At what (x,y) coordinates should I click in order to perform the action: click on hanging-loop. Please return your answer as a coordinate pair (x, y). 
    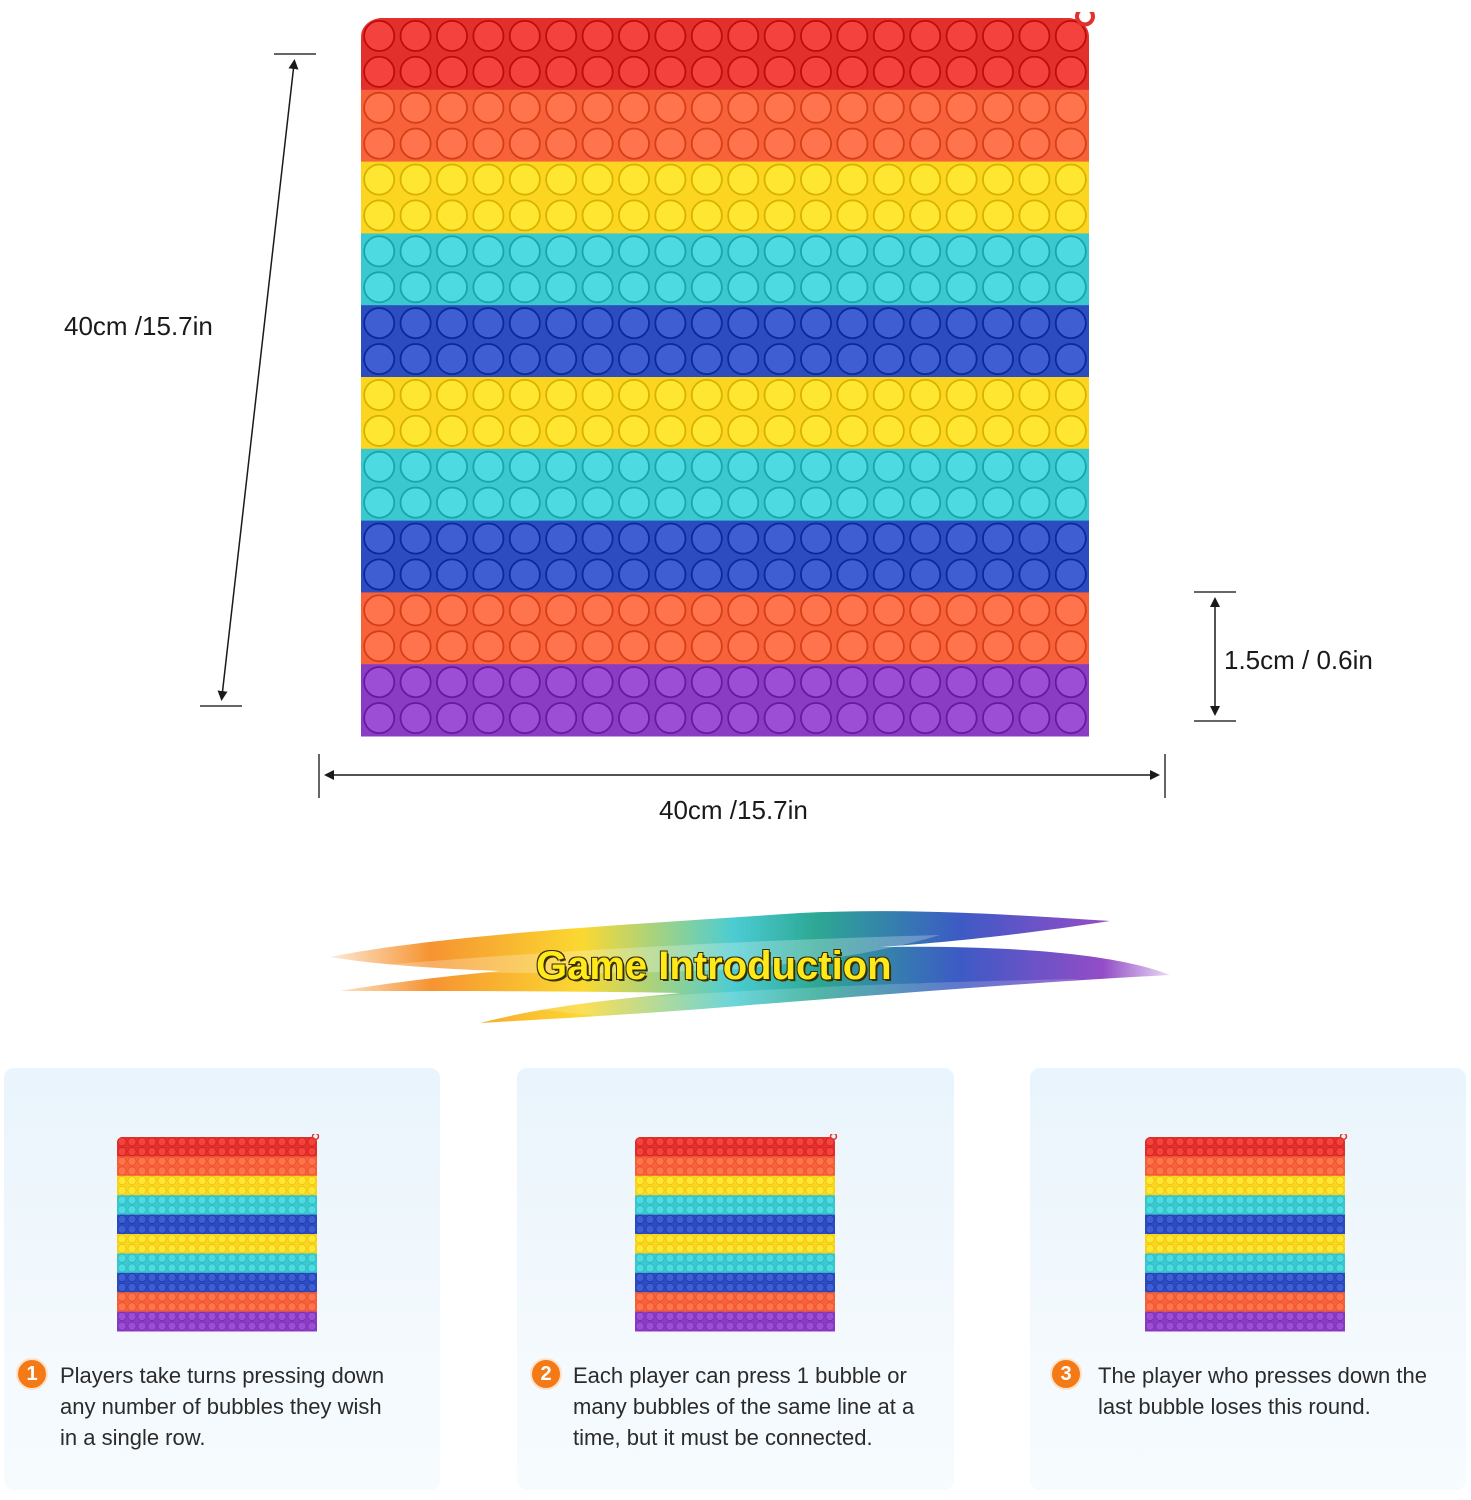
    Looking at the image, I should click on (315, 1137).